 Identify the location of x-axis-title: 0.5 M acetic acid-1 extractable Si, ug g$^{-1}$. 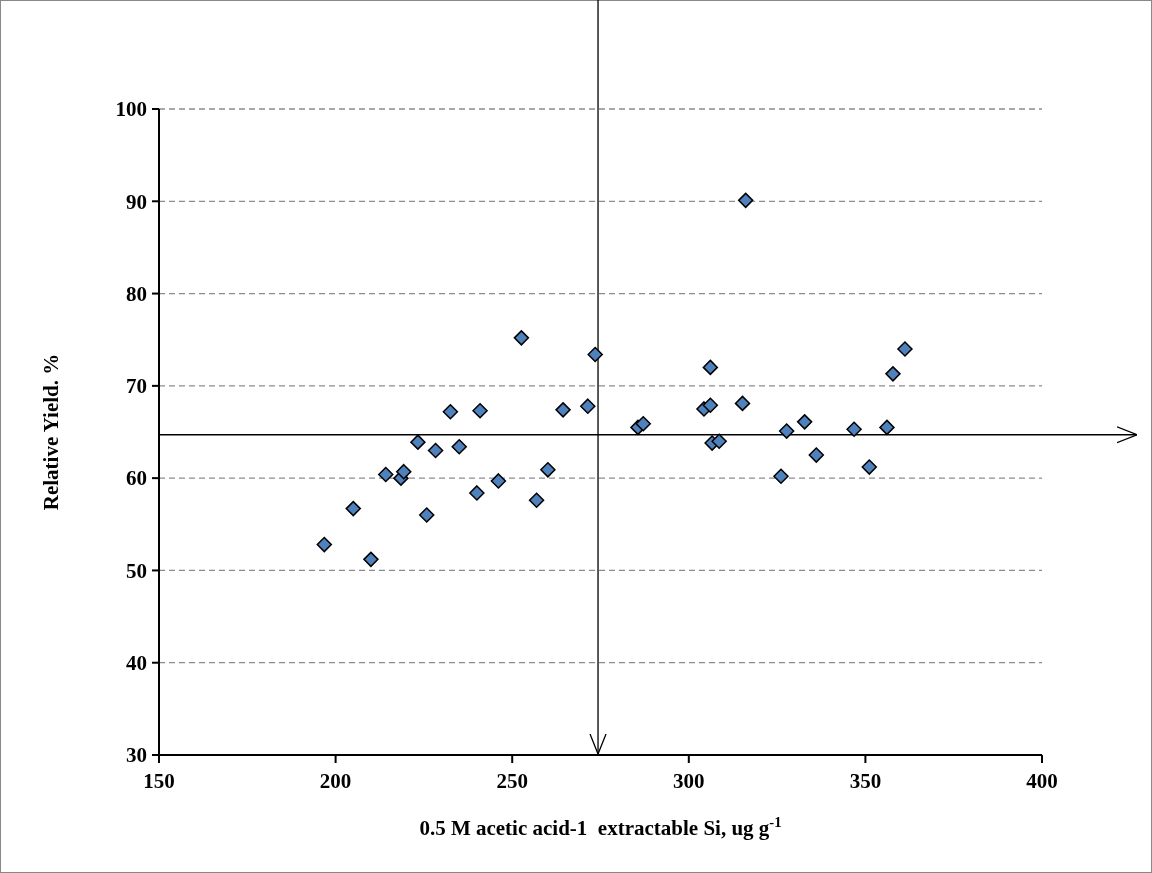
(600, 827).